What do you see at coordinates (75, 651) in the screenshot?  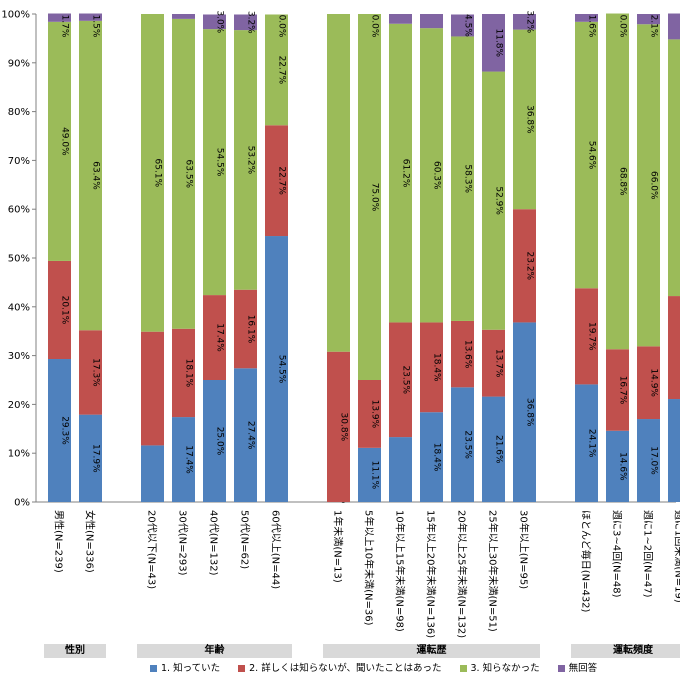 I see `group-label: 性別` at bounding box center [75, 651].